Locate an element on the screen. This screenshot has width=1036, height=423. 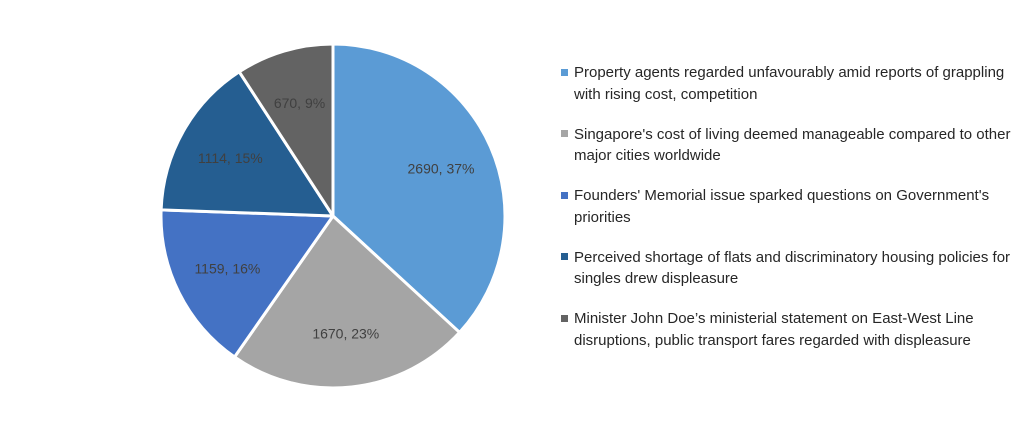
data-label-4: 1114, 15% is located at coordinates (230, 158).